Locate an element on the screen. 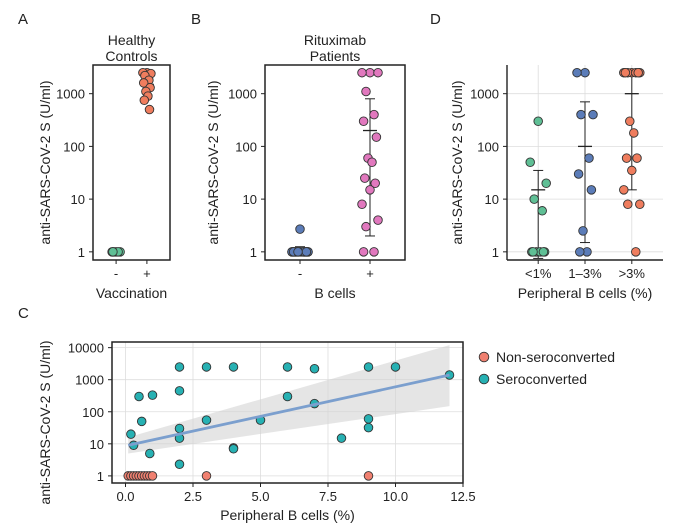 The image size is (684, 530). y-tick-label: 10000 is located at coordinates (86, 348).